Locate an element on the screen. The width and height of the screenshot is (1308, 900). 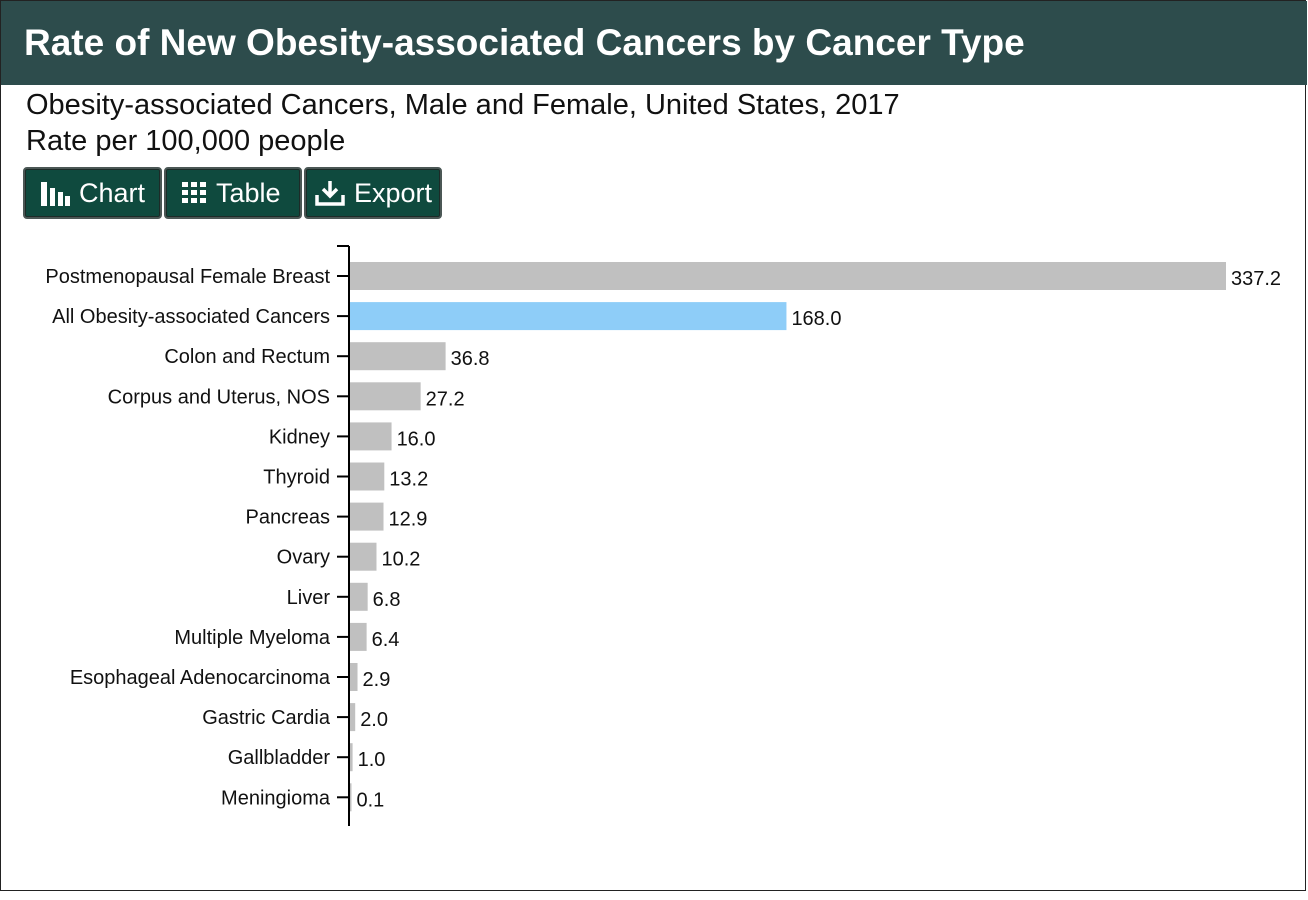
category-label: Liver is located at coordinates (309, 598).